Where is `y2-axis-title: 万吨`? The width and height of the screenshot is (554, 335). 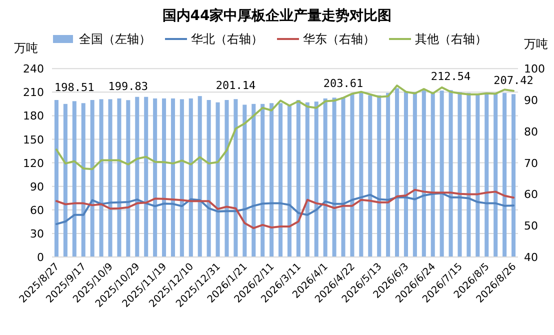
y2-axis-title: 万吨 is located at coordinates (536, 44).